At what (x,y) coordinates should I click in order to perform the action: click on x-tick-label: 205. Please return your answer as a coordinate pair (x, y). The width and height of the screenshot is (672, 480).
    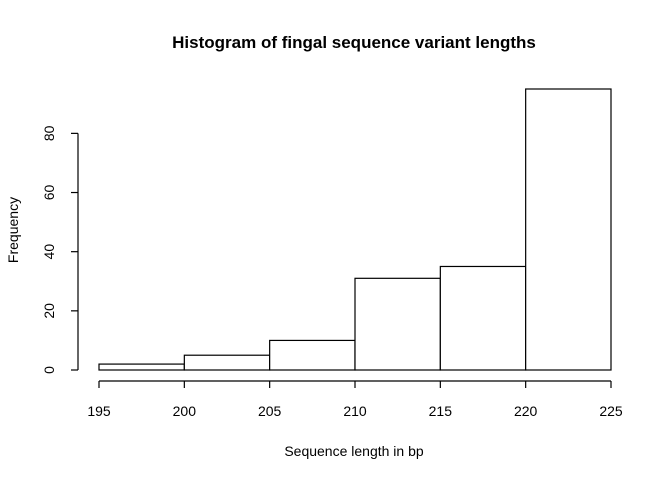
    Looking at the image, I should click on (270, 411).